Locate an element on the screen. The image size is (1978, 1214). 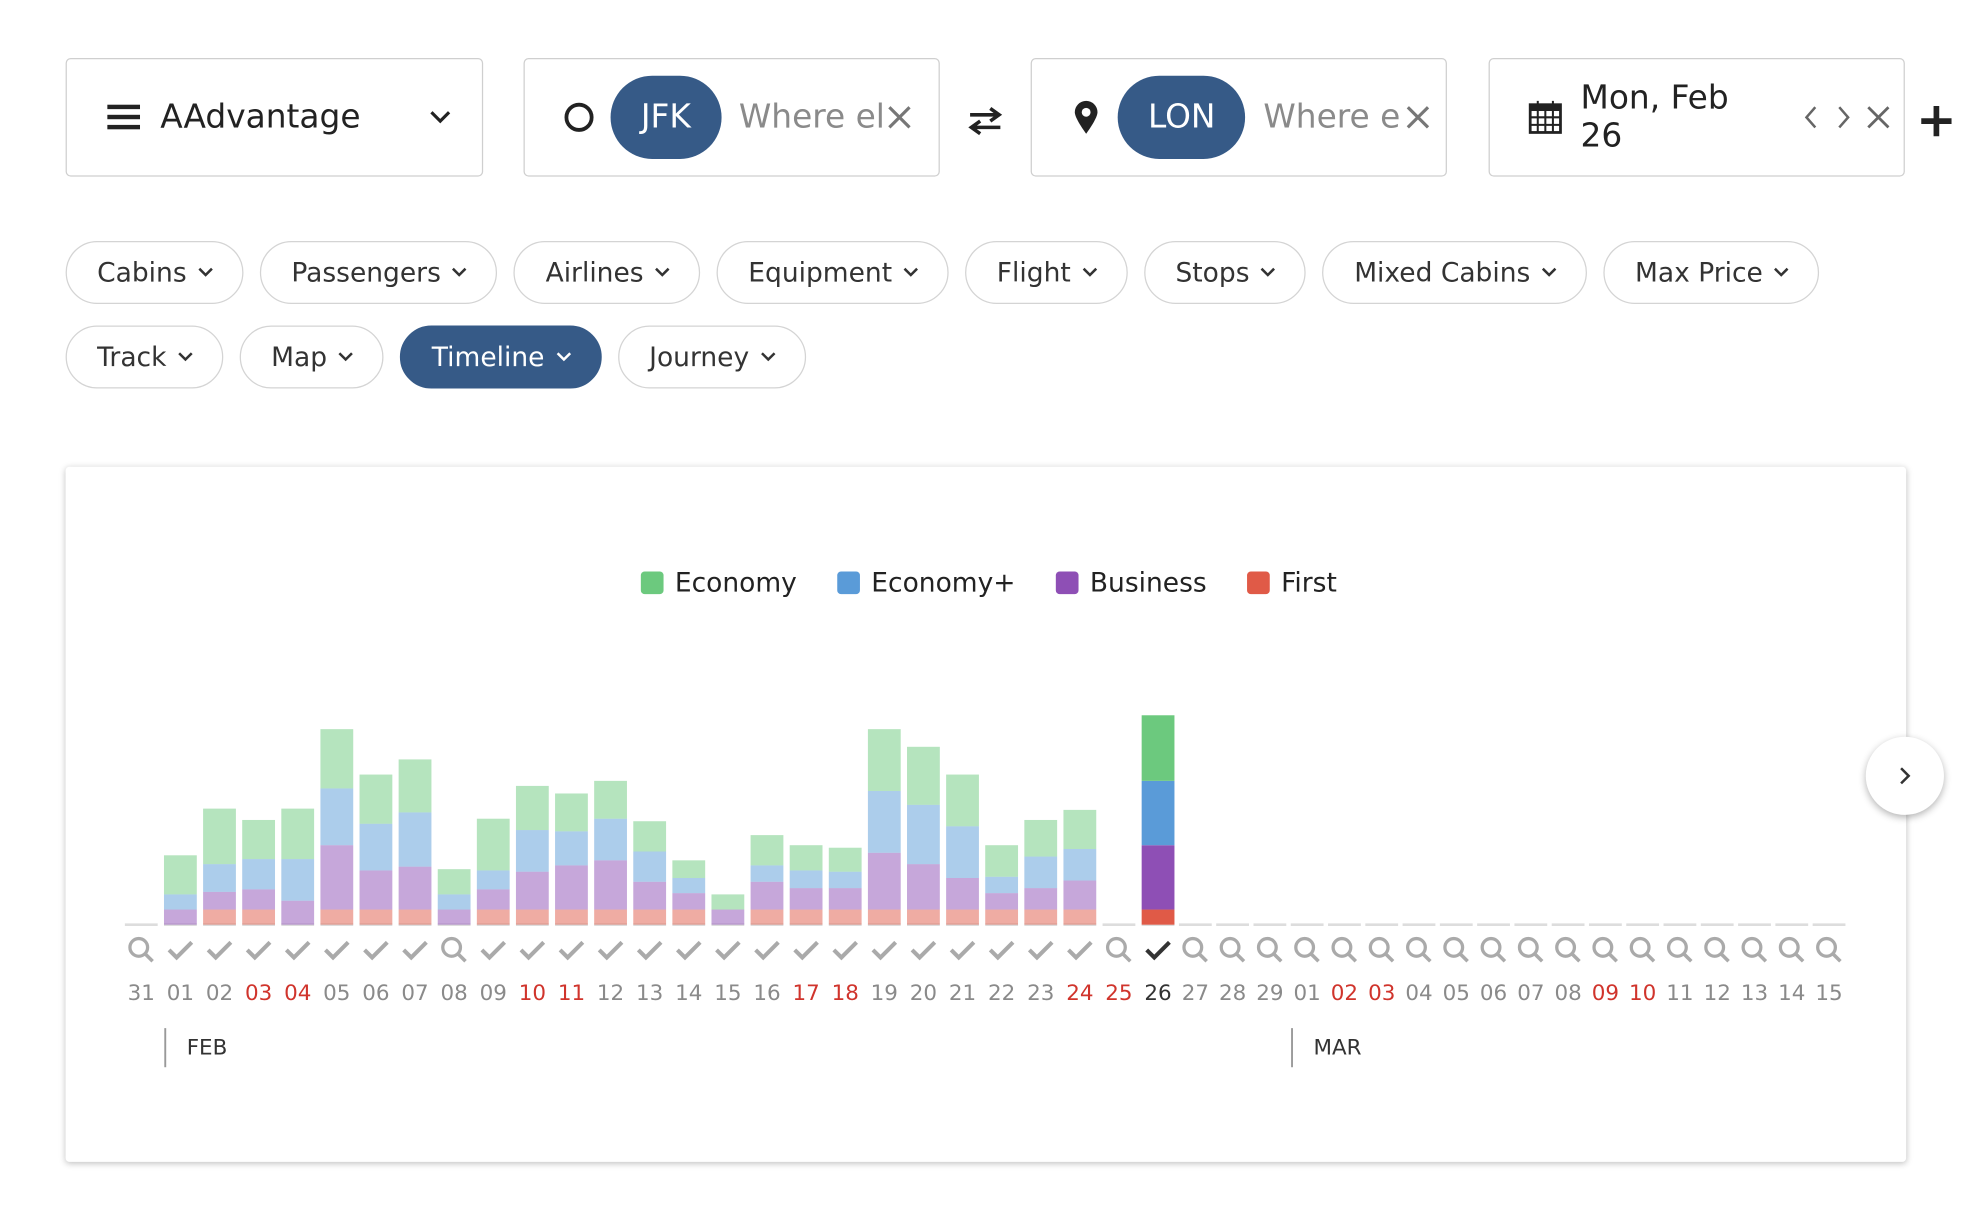
filter-pill: Max Price is located at coordinates (1711, 272).